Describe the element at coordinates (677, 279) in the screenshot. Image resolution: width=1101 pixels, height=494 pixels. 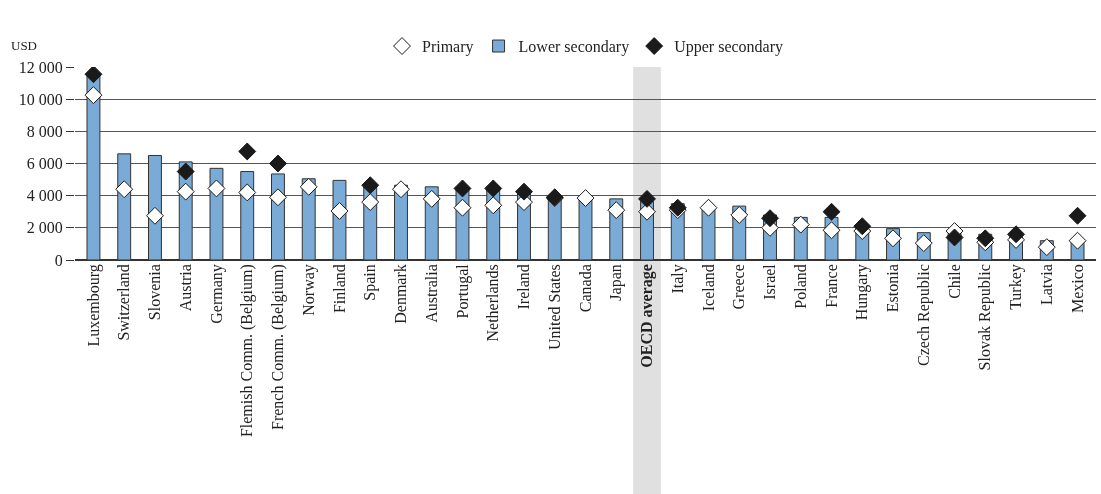
I see `x-tick-label: Italy` at that location.